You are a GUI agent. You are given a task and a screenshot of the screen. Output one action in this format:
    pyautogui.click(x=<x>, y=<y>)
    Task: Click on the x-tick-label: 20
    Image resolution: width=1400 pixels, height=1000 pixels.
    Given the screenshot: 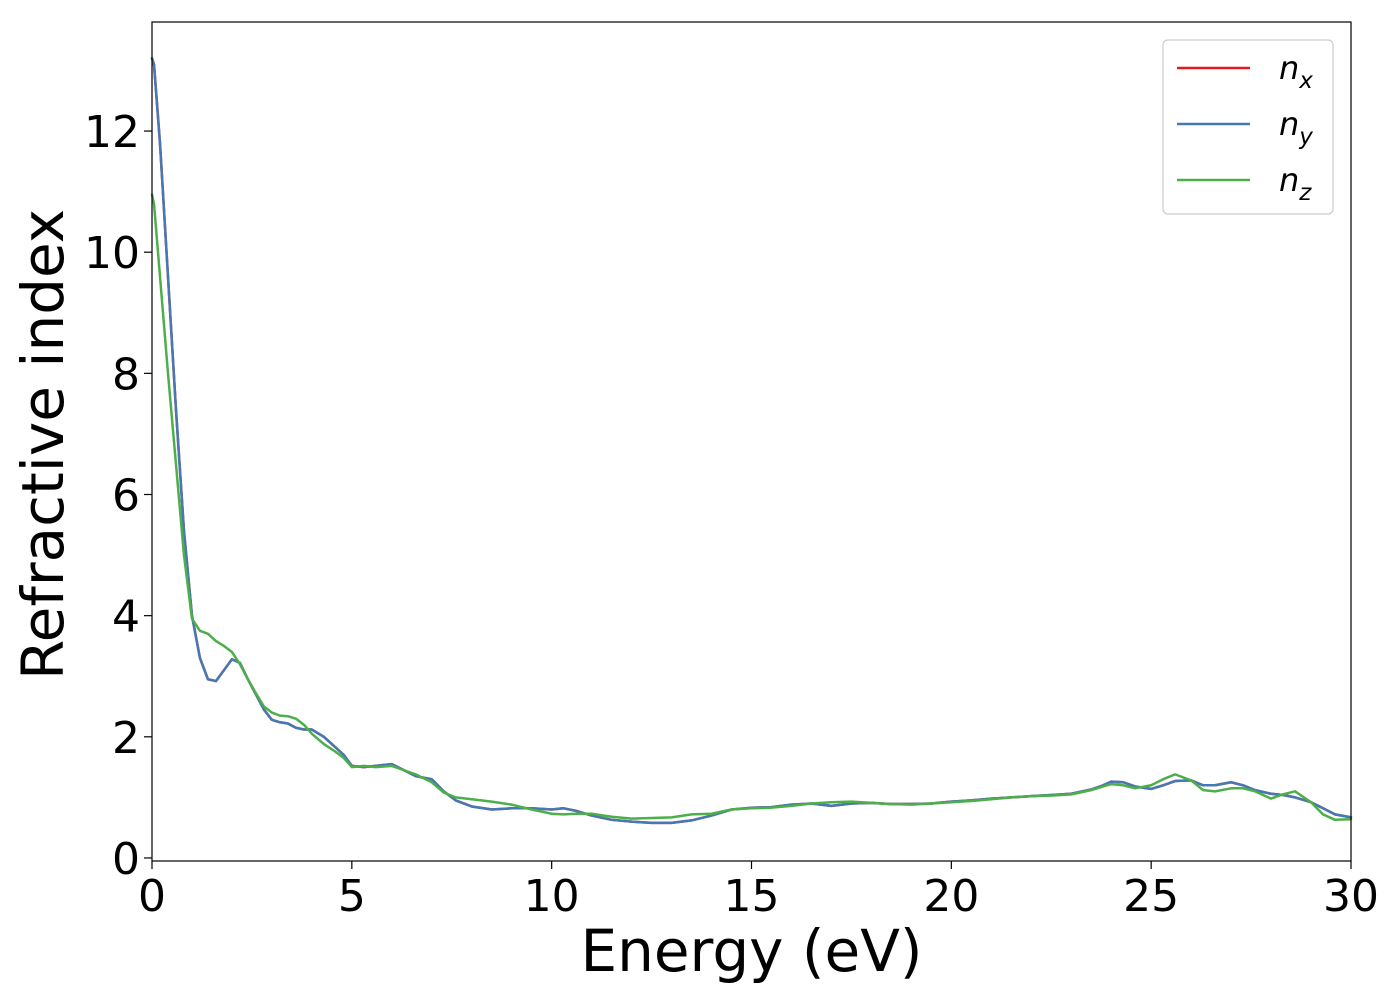 What is the action you would take?
    pyautogui.click(x=951, y=896)
    